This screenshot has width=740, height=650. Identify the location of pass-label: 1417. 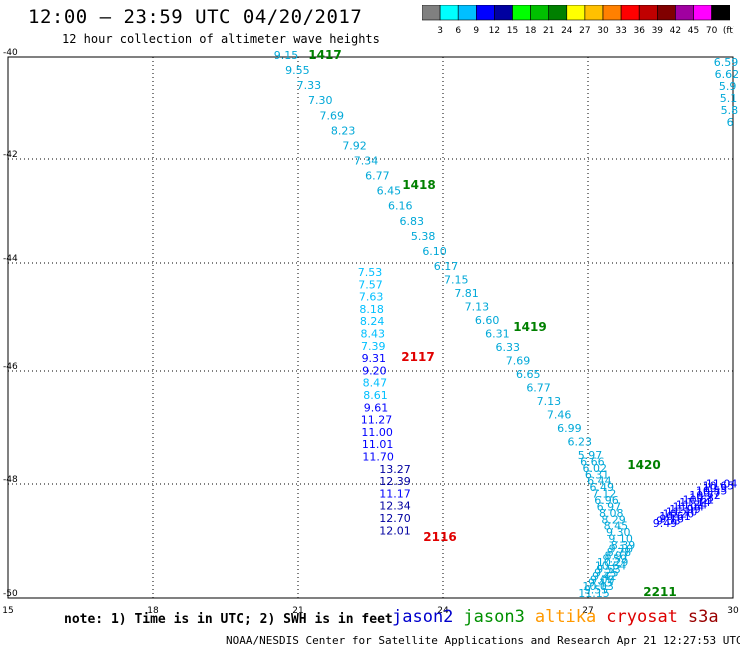
(324, 55).